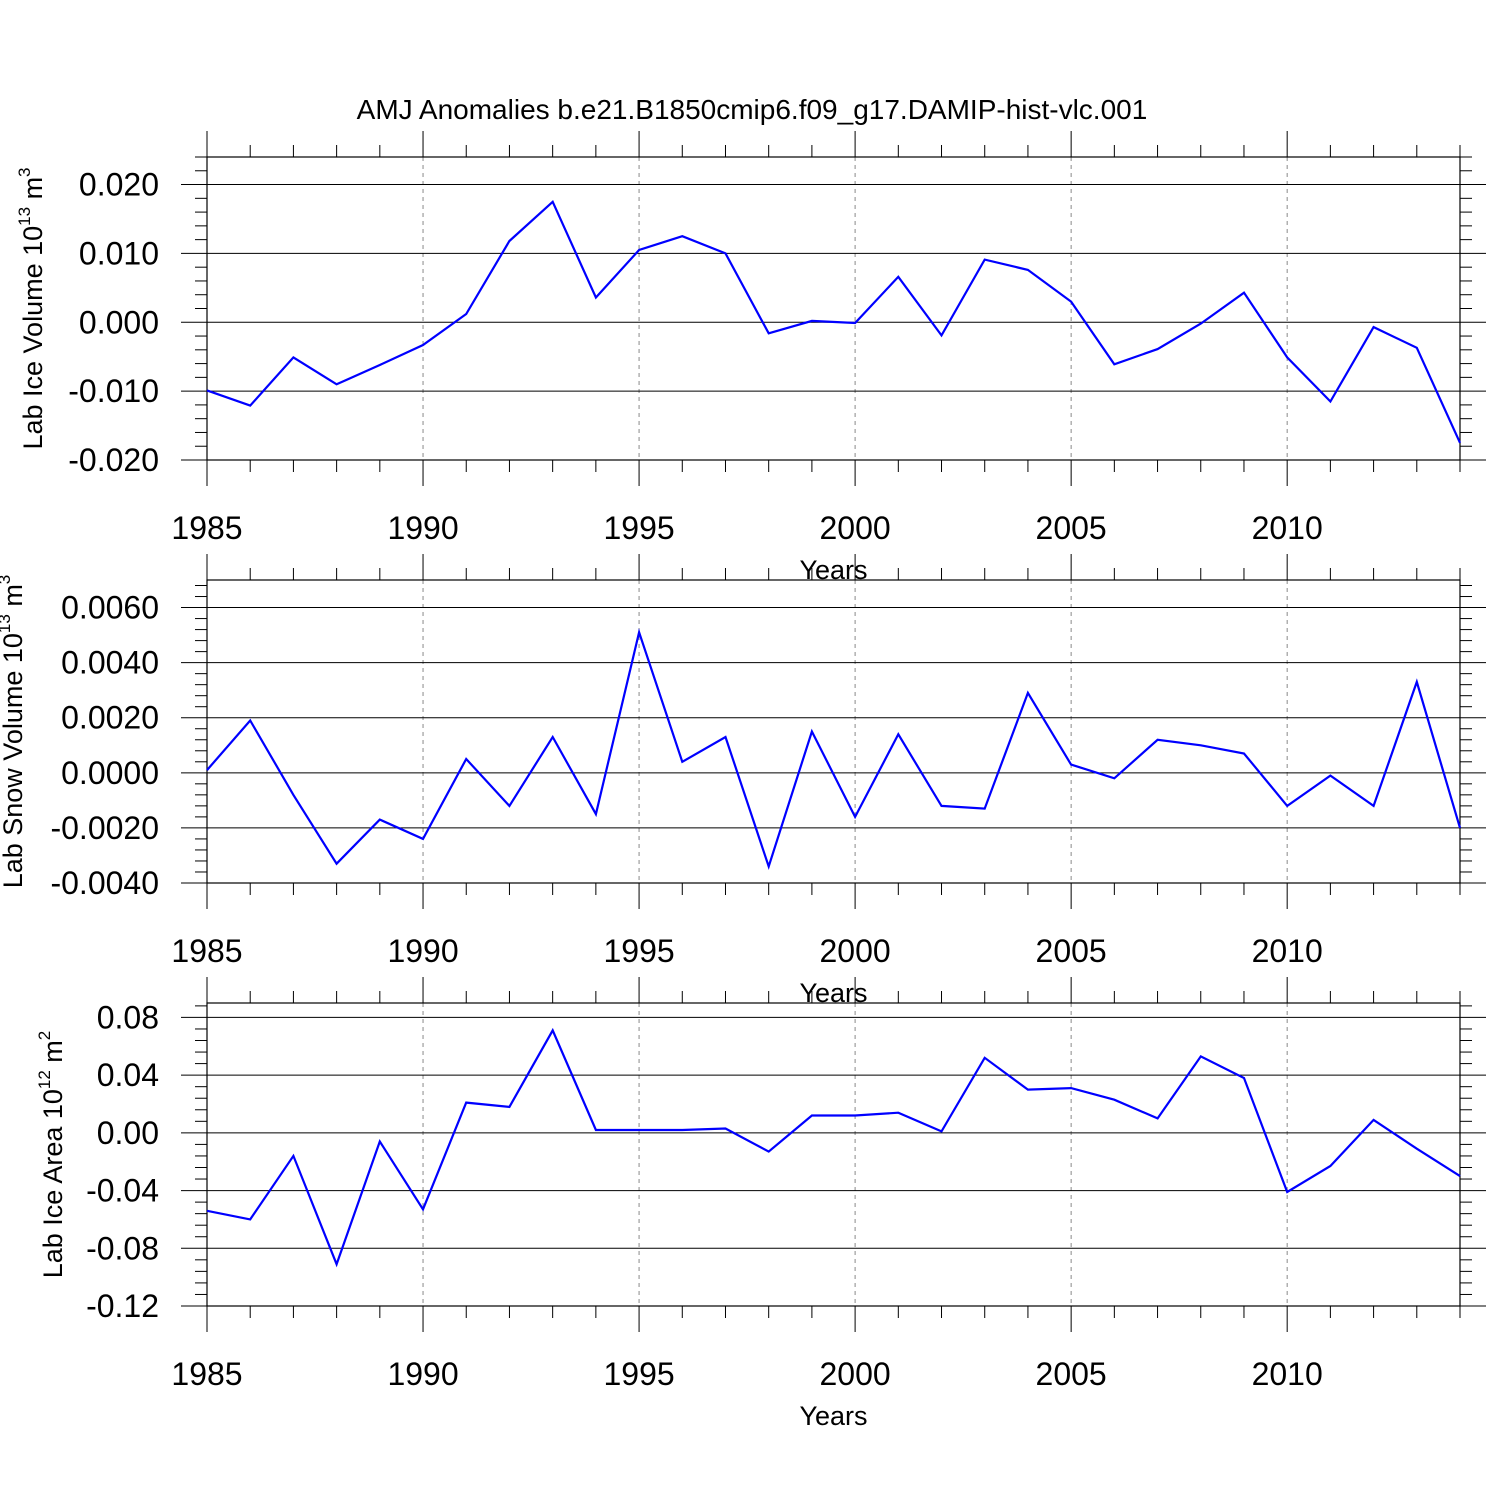  Describe the element at coordinates (128, 1075) in the screenshot. I see `y-tick-label: 0.04` at that location.